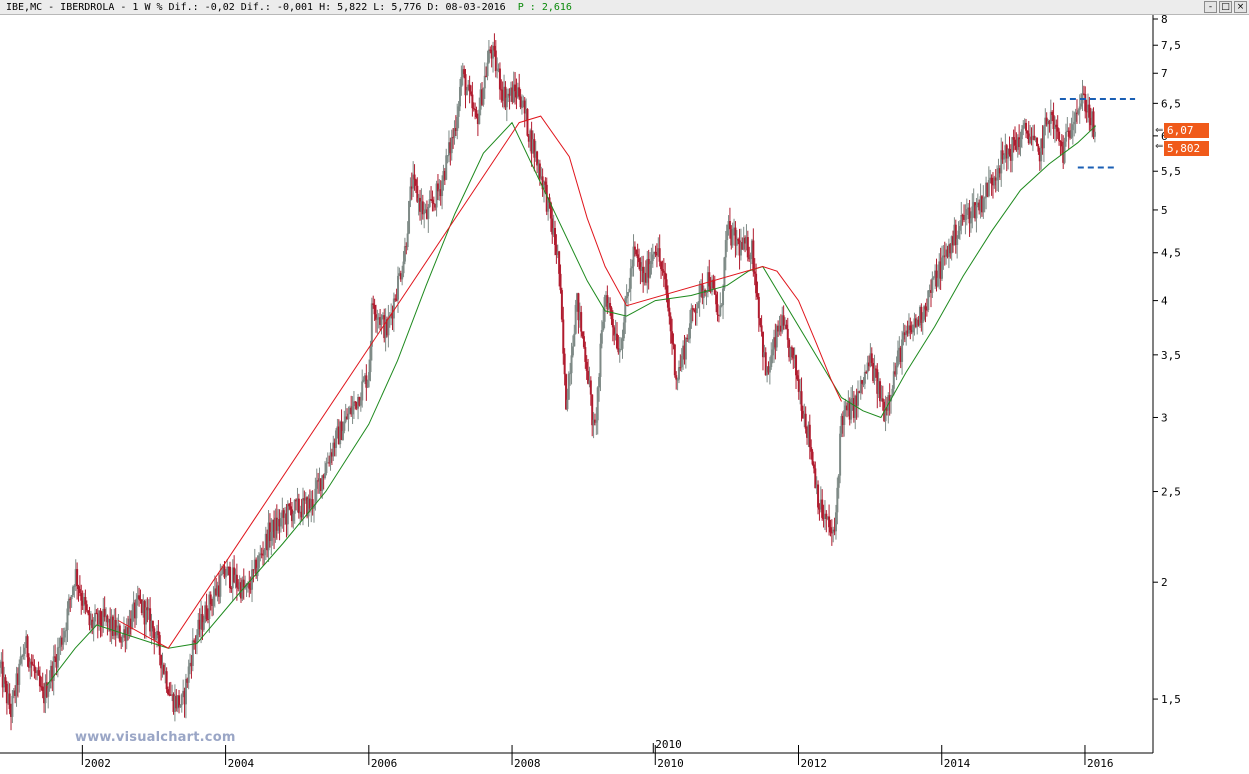 The height and width of the screenshot is (774, 1249). I want to click on performance-value: P : 2,616, so click(544, 7).